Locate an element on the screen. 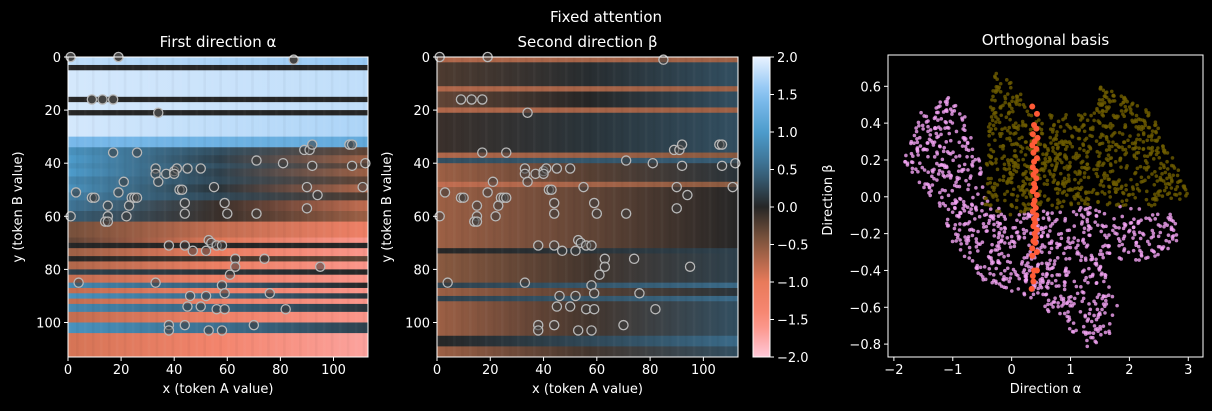  x-tick-label: 3 is located at coordinates (1188, 370).